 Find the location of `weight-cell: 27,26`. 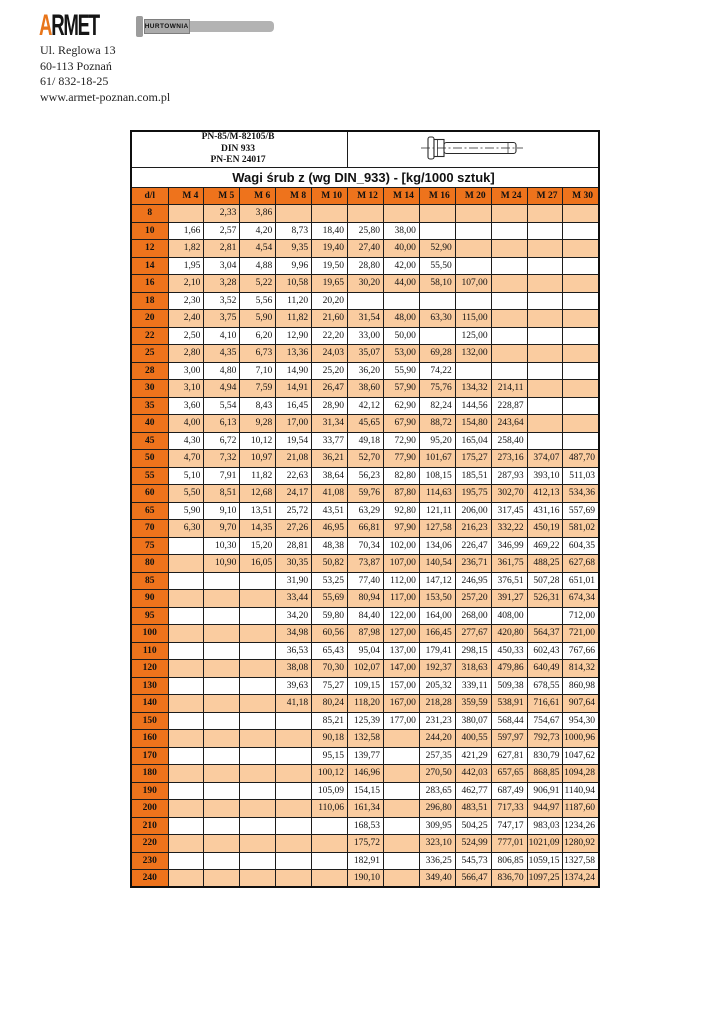

weight-cell: 27,26 is located at coordinates (294, 528).